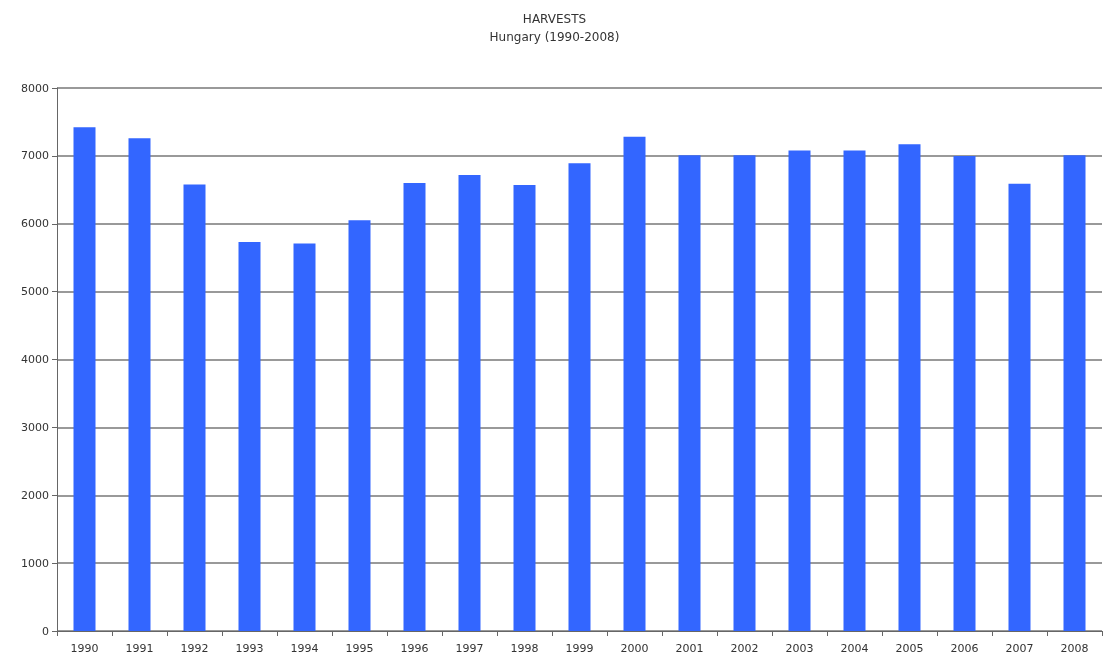 The height and width of the screenshot is (665, 1109). I want to click on y-tick-label: 7000, so click(35, 156).